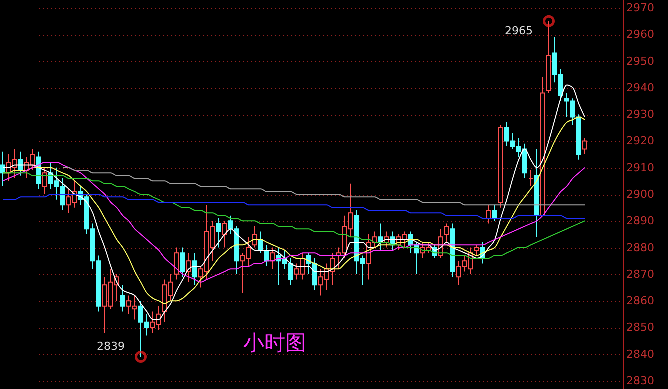  I want to click on y-tick-label: 2910, so click(640, 167).